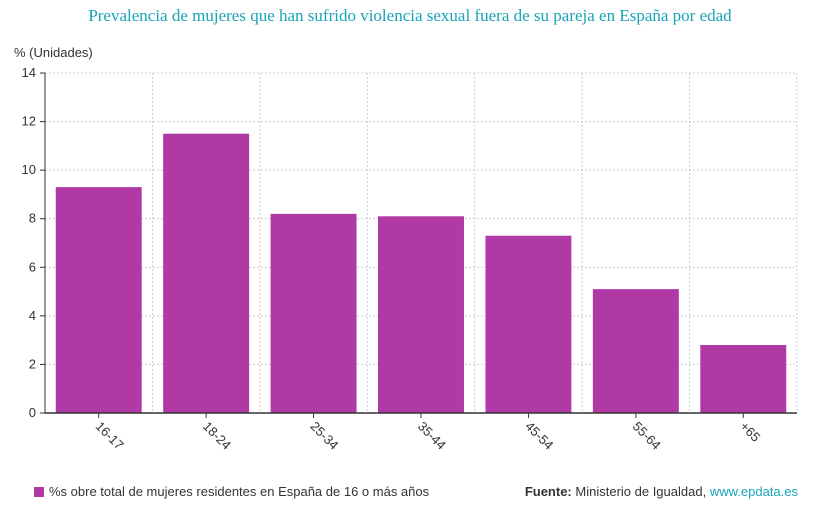 Image resolution: width=820 pixels, height=513 pixels. I want to click on legend-swatch, so click(39, 491).